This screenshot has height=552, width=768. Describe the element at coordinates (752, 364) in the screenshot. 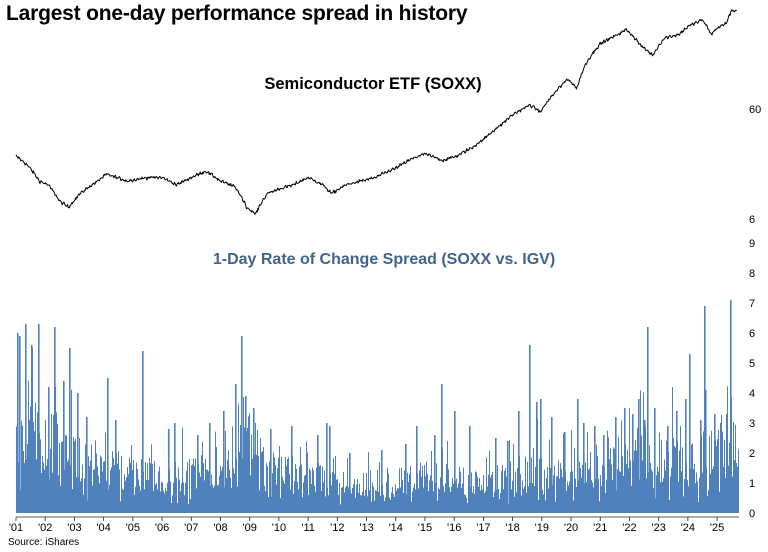

I see `roc-ytick-label: 5` at that location.